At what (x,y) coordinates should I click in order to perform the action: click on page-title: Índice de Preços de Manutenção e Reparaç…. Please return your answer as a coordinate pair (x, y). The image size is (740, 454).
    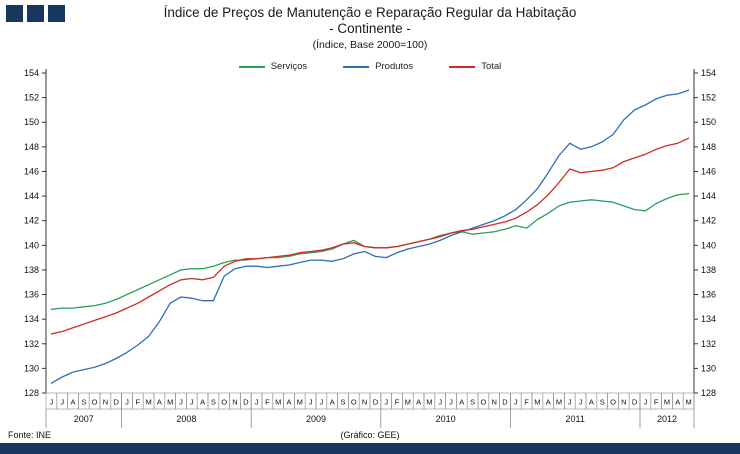
    Looking at the image, I should click on (370, 12).